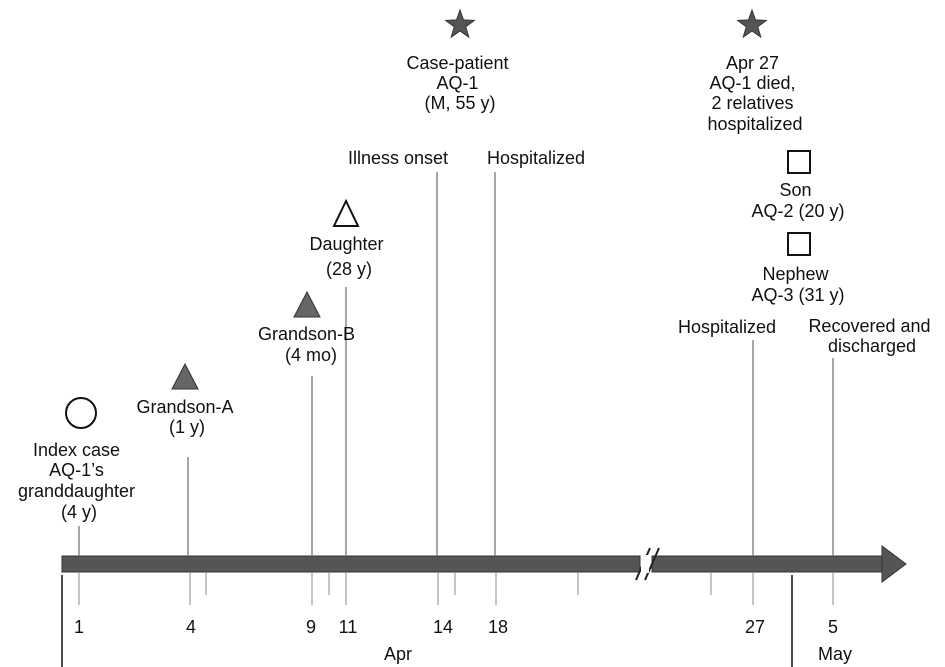 This screenshot has width=945, height=667. Describe the element at coordinates (309, 344) in the screenshot. I see `label-grandson-b: Grandson-B (4 mo)` at that location.